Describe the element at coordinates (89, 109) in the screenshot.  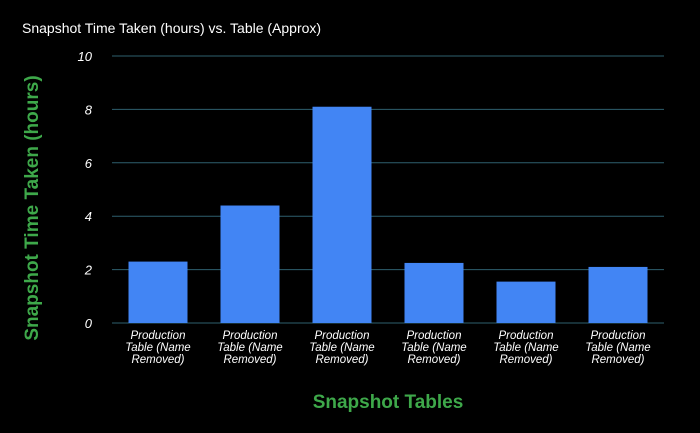
I see `y-tick-label: 8` at that location.